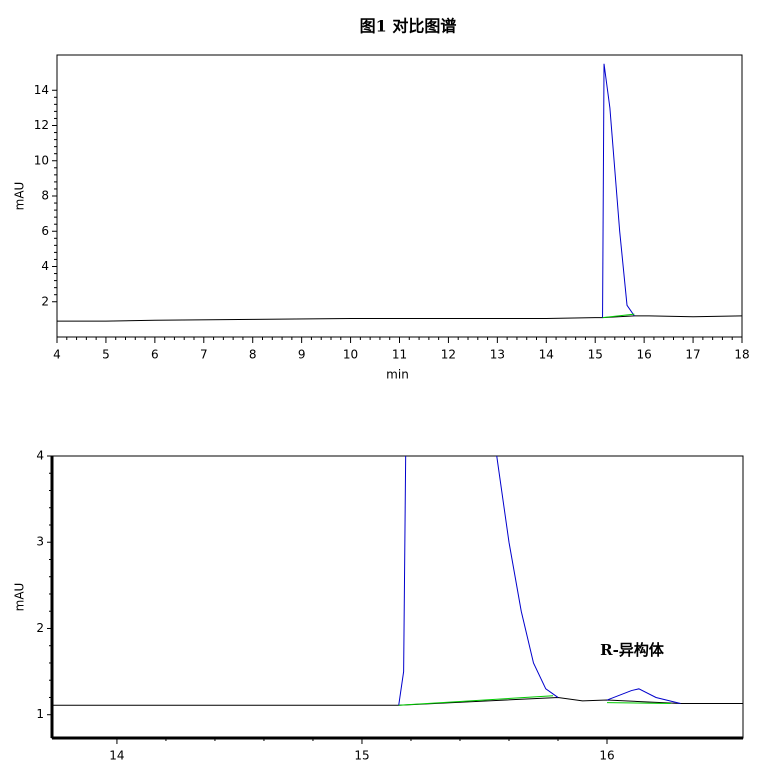 This screenshot has width=761, height=767. Describe the element at coordinates (106, 355) in the screenshot. I see `x-tick-label: 5` at that location.